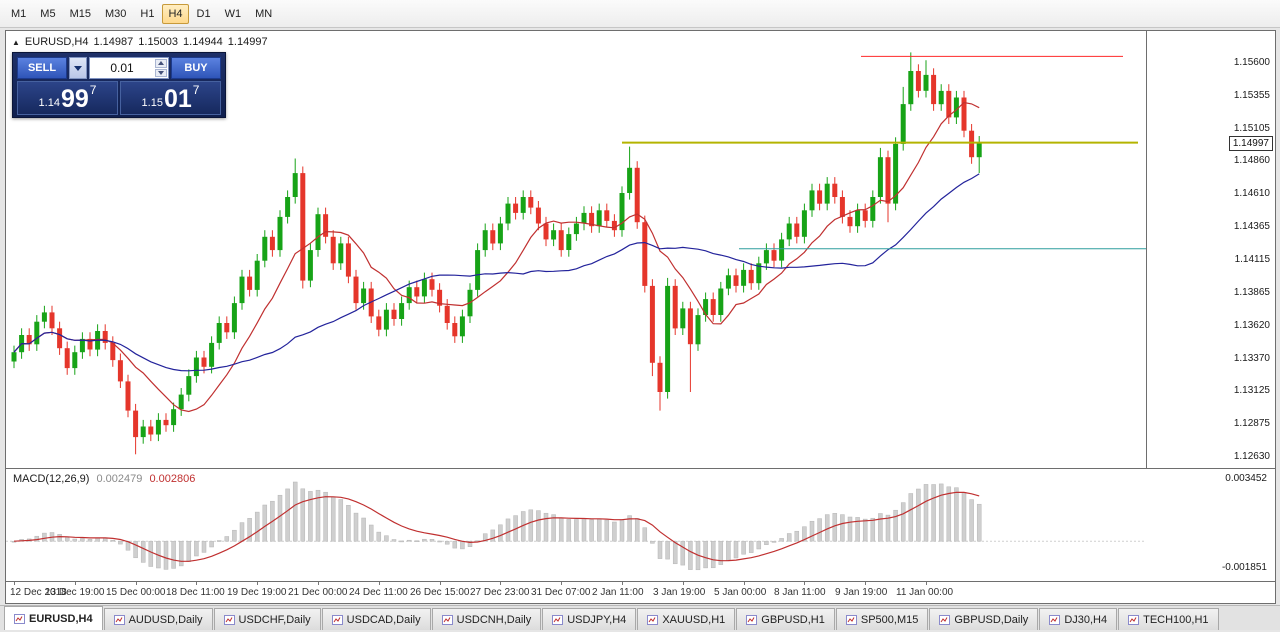 Image resolution: width=1280 pixels, height=632 pixels. I want to click on price-axis-label: 1.15600, so click(1251, 62).